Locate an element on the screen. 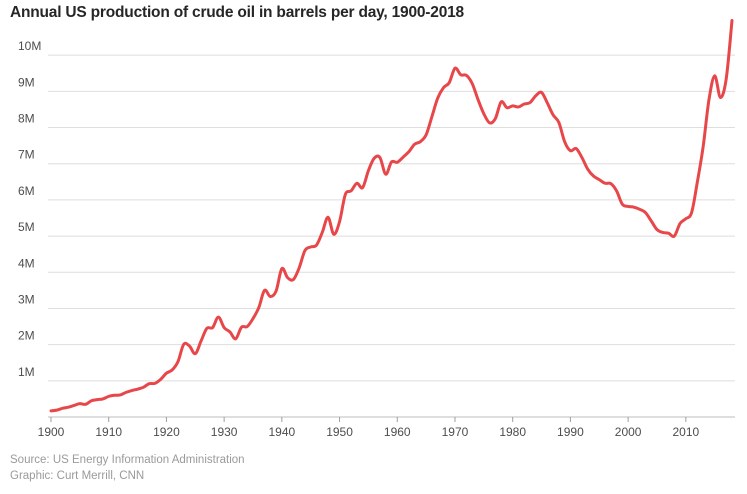 Image resolution: width=747 pixels, height=494 pixels. y-tick-label: 8M is located at coordinates (26, 119).